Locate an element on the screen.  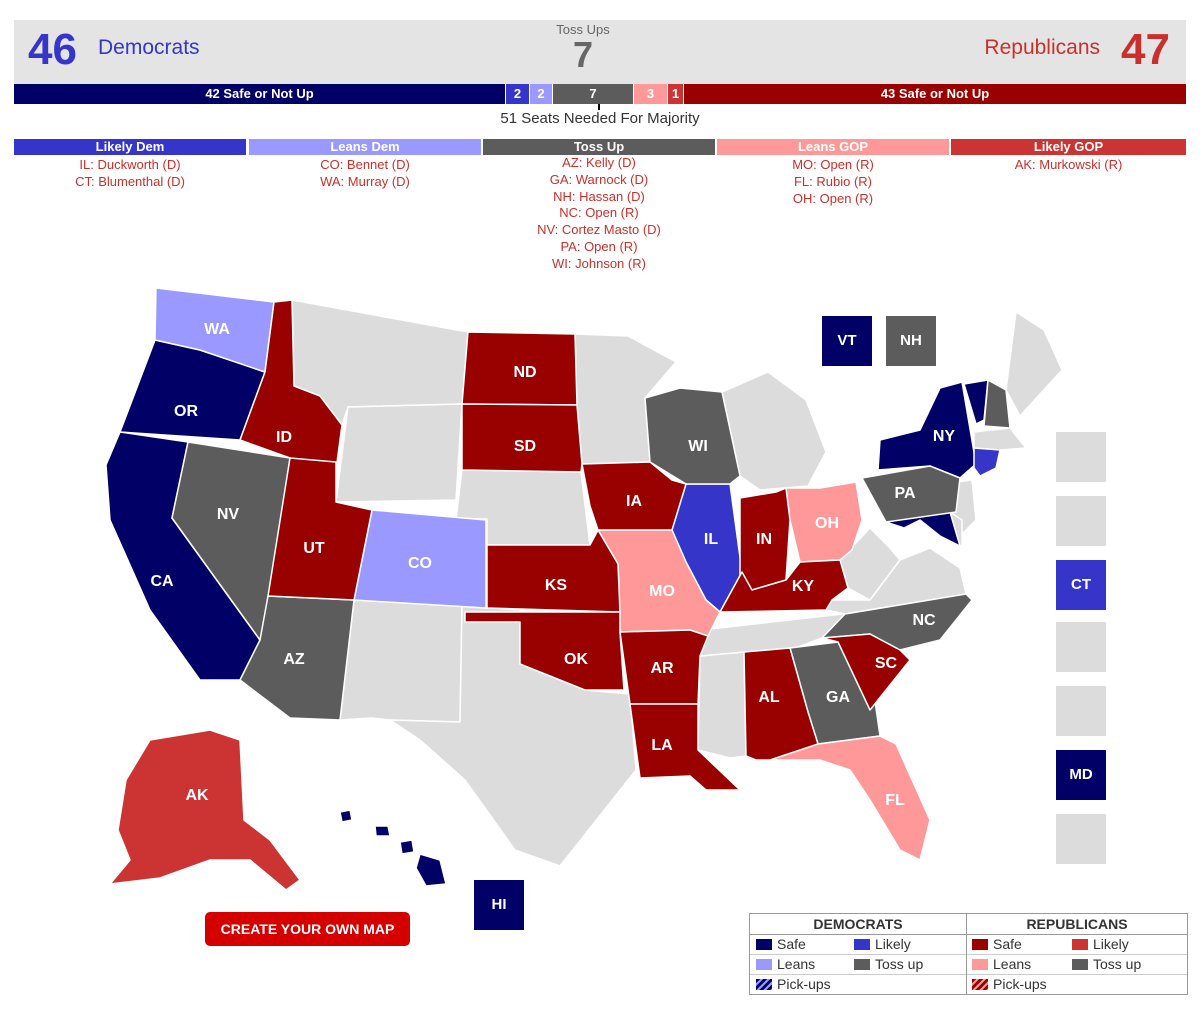
race-item: PA: Open (R) is located at coordinates (599, 246).